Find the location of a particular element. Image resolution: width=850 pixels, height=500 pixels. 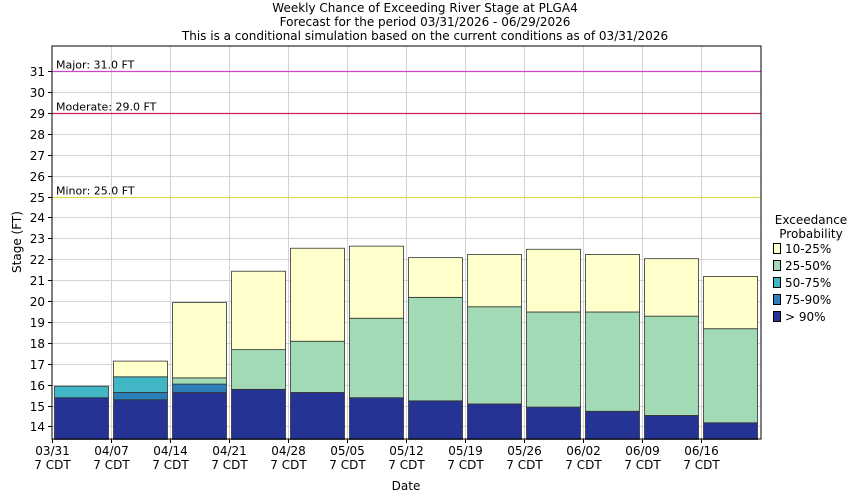

y-tick-label: 27 is located at coordinates (37, 156).